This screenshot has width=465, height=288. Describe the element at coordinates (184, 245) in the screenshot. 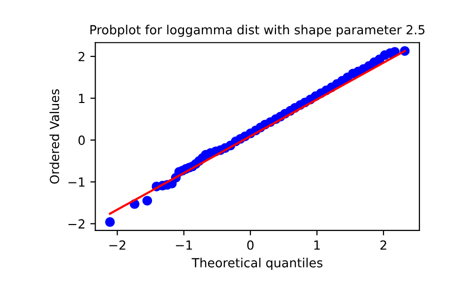

I see `x-tick-label: −1` at that location.